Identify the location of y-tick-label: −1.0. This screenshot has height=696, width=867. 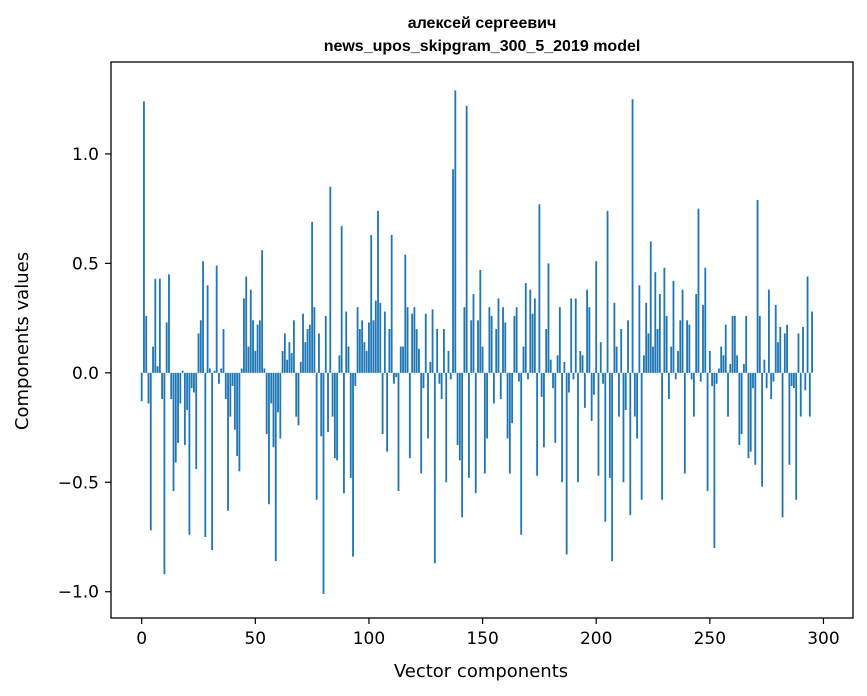
(78, 593).